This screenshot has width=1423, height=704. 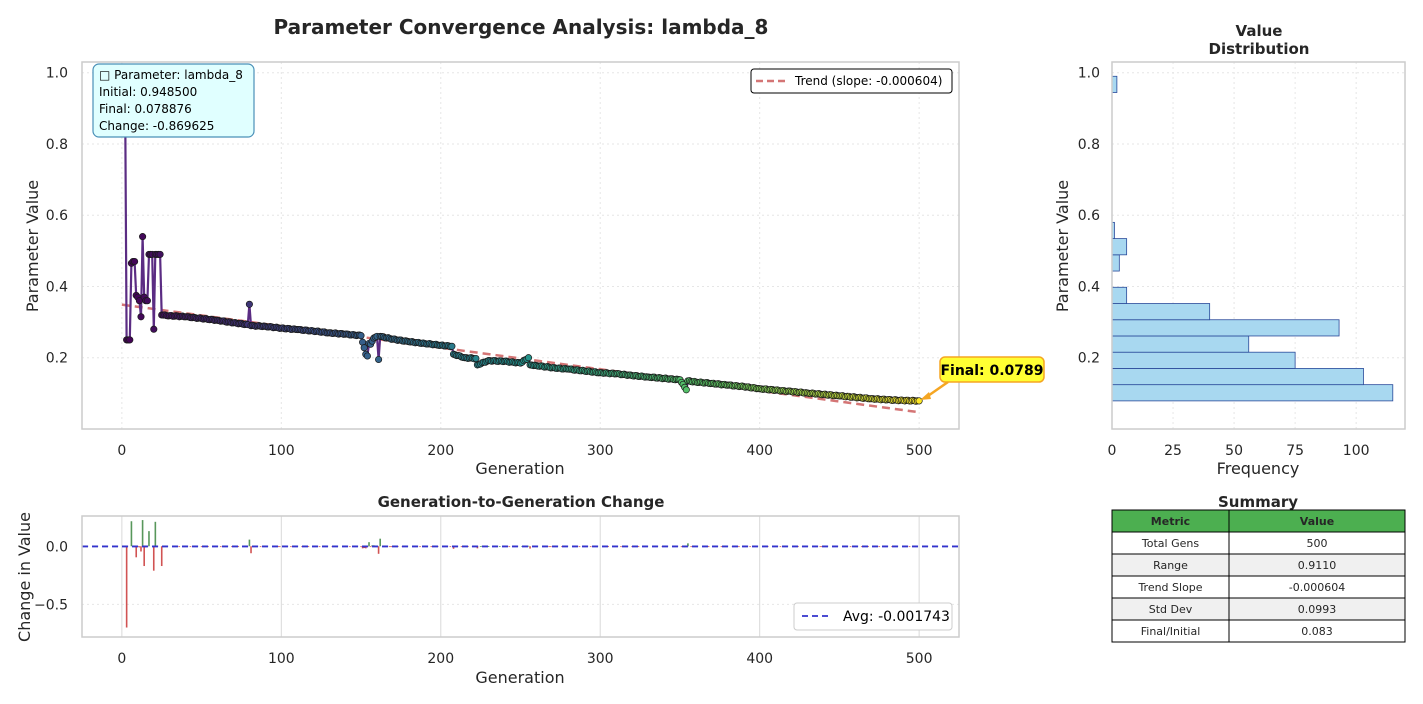 What do you see at coordinates (519, 677) in the screenshot?
I see `diff-xlabel: Generation` at bounding box center [519, 677].